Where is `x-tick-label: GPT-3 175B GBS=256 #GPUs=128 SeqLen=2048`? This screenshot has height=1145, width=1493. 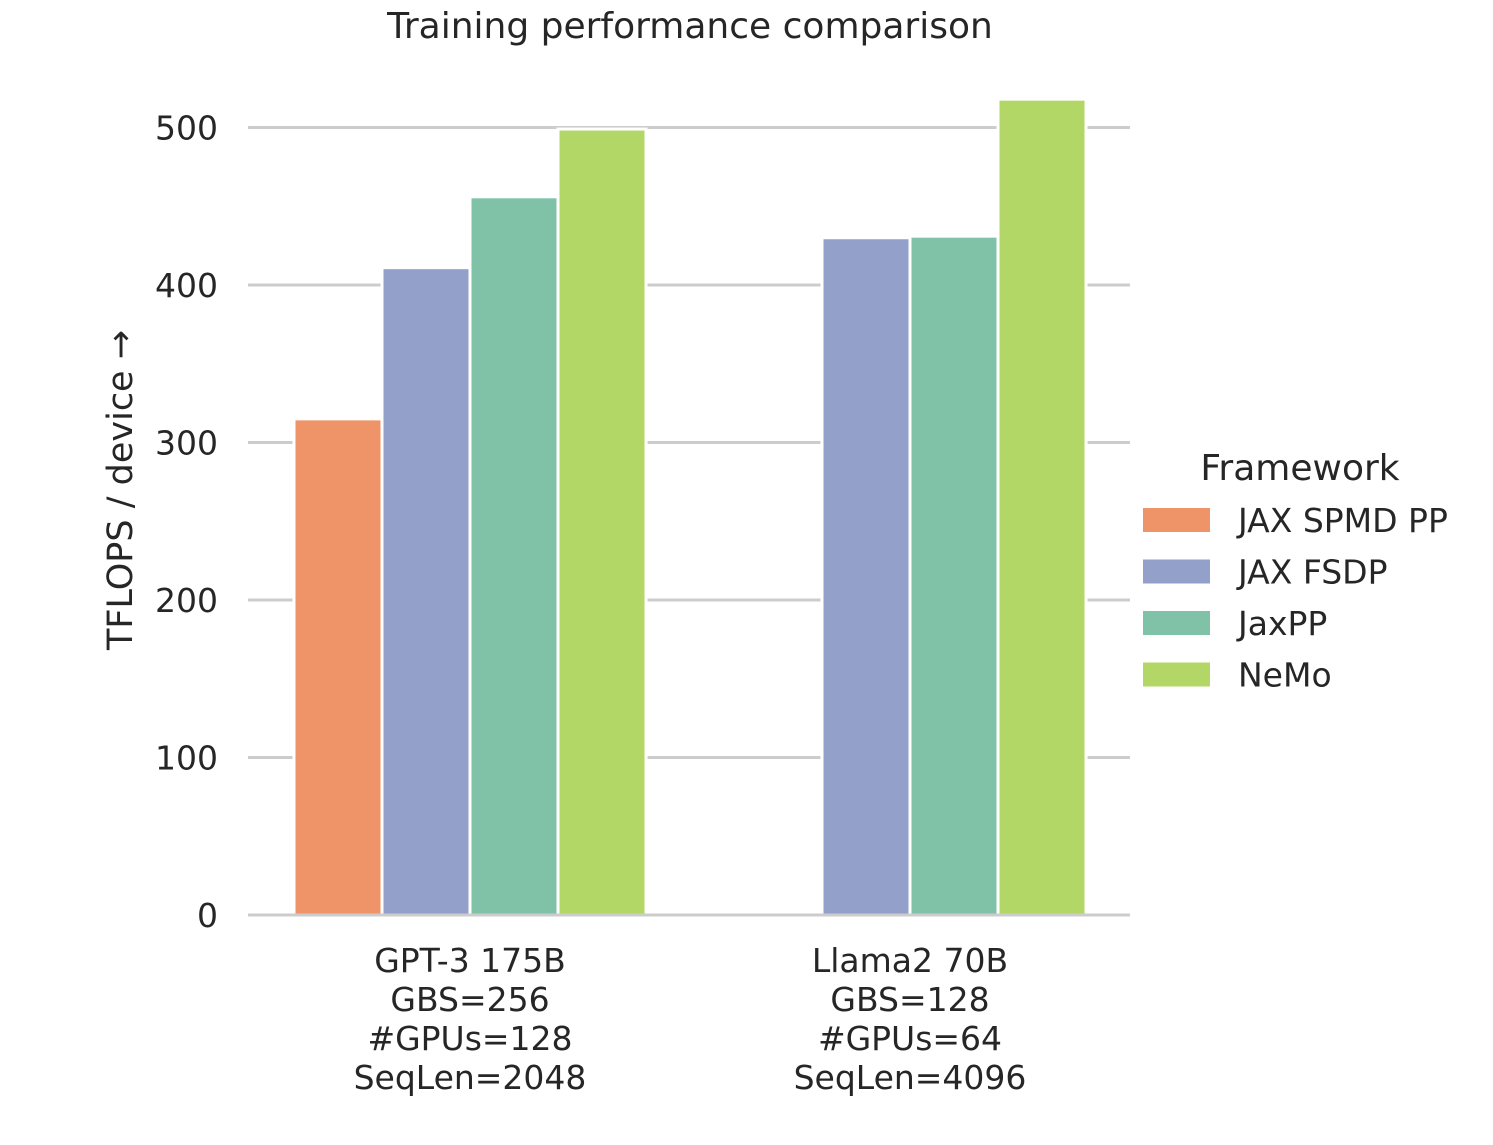
x-tick-label: GPT-3 175B GBS=256 #GPUs=128 SeqLen=2048 is located at coordinates (470, 1019).